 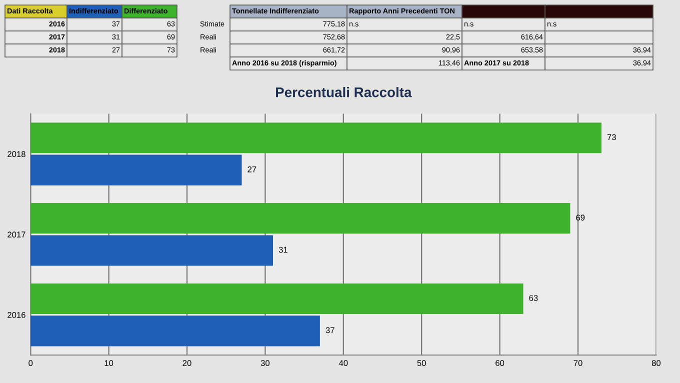 What do you see at coordinates (109, 363) in the screenshot?
I see `x-tick-label: 10` at bounding box center [109, 363].